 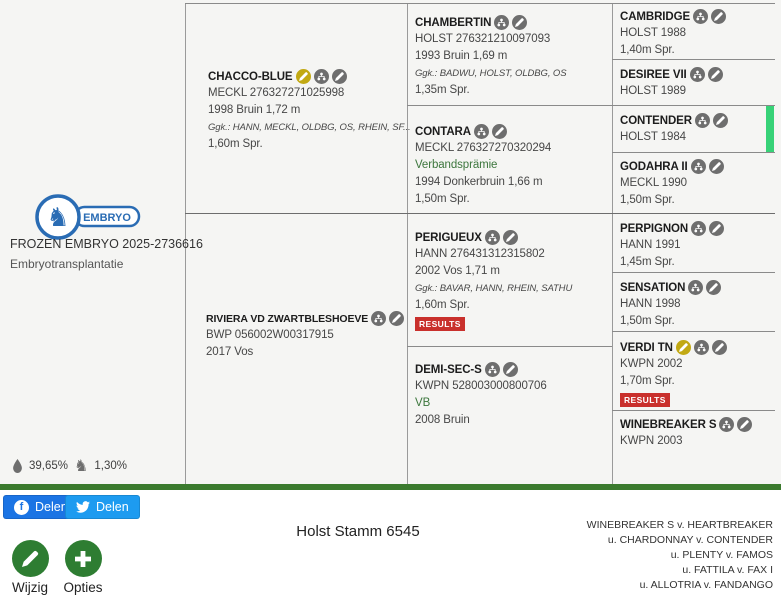 What do you see at coordinates (442, 420) in the screenshot?
I see `birth-info: 2008 Bruin` at bounding box center [442, 420].